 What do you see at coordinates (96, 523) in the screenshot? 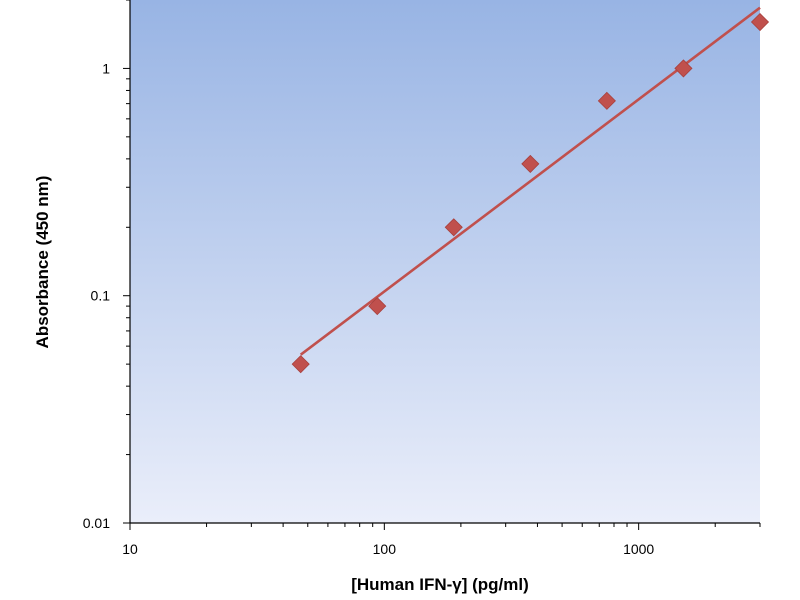
I see `y-tick-label: 0.01` at bounding box center [96, 523].